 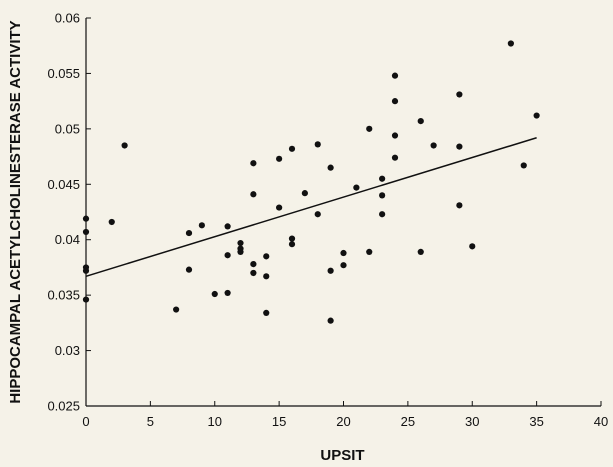 I want to click on y-tick-label: 0.055, so click(x=63, y=73).